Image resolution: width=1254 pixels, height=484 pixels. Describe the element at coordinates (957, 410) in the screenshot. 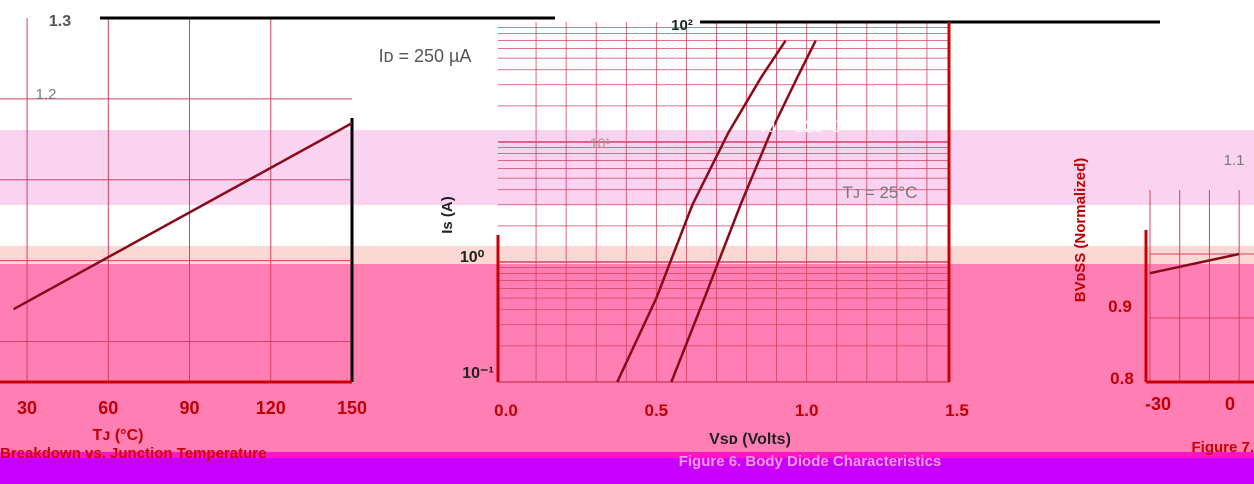

I see `x-tick-label: 1.5` at that location.